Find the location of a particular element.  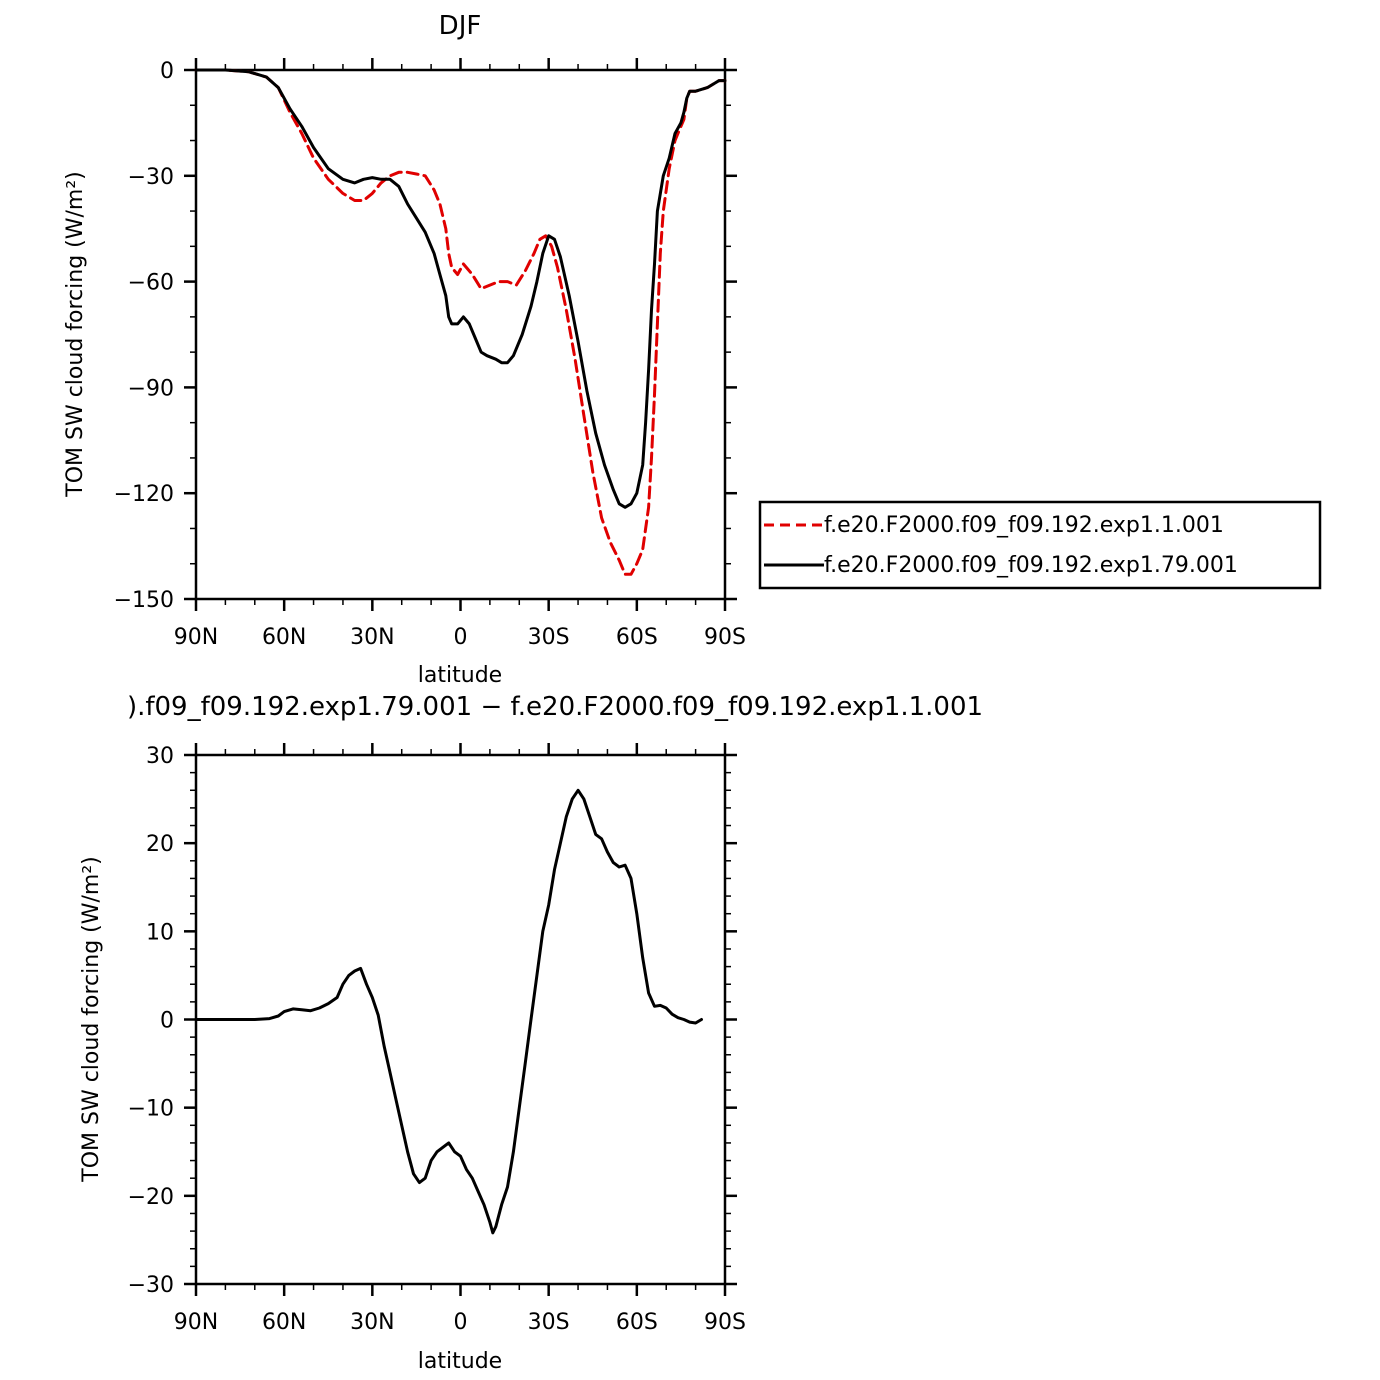

bottom-x-tick-labels: 90N 60N 30N 0 30S 60S 90S is located at coordinates (460, 1322).